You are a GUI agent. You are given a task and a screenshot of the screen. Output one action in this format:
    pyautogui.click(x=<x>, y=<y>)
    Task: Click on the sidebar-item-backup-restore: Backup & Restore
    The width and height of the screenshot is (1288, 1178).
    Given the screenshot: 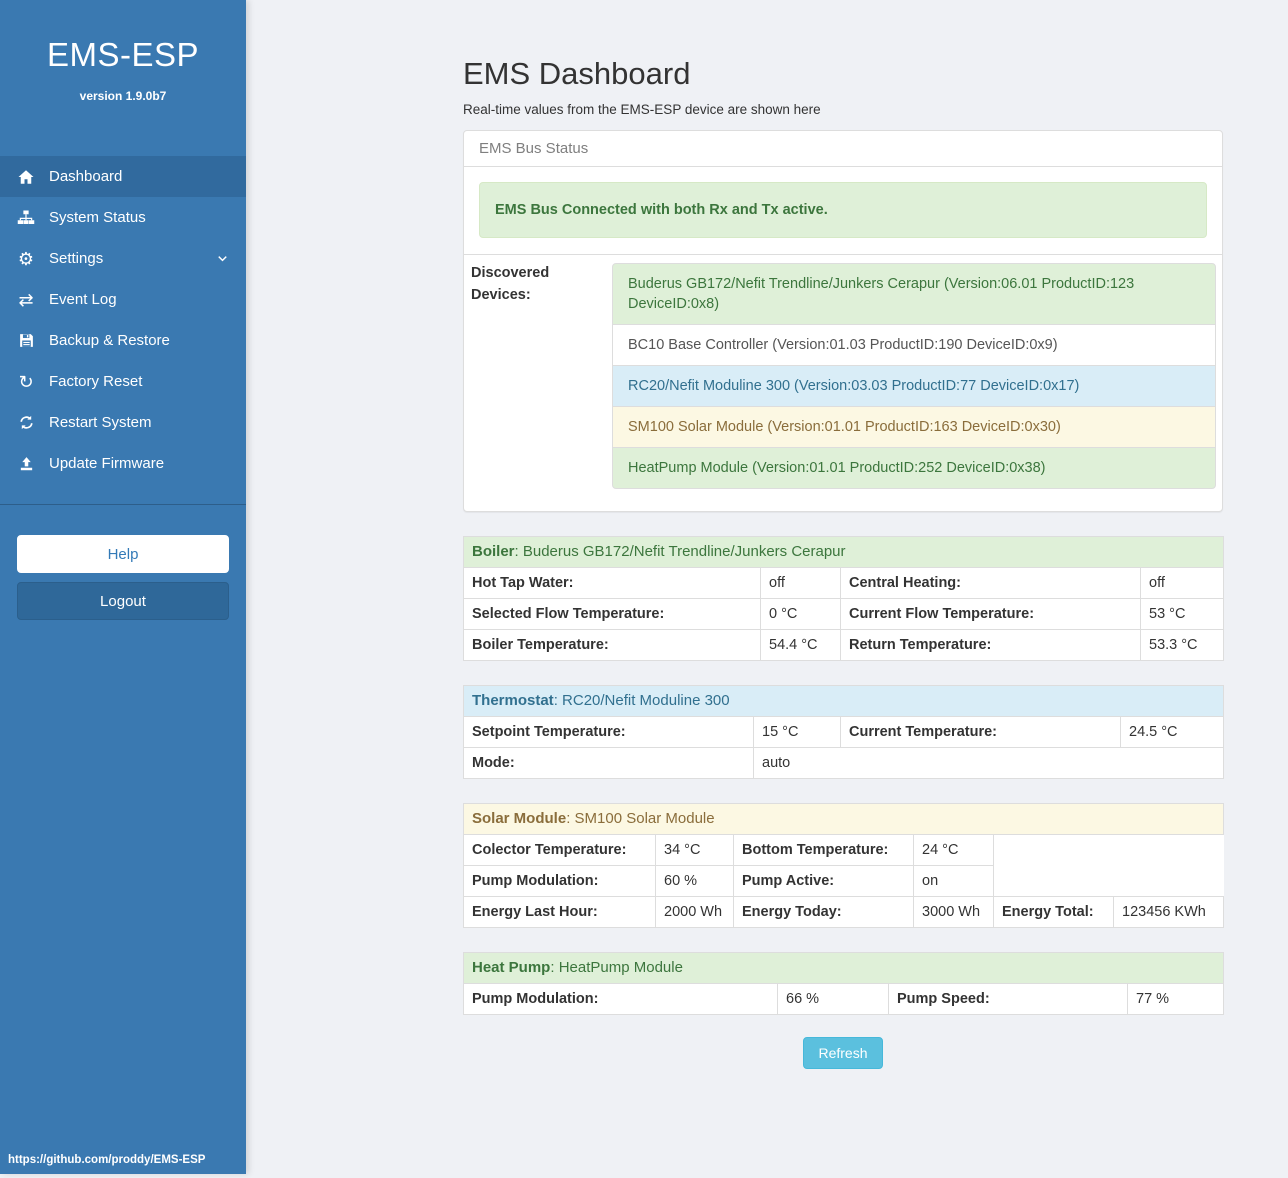 What is the action you would take?
    pyautogui.click(x=123, y=340)
    